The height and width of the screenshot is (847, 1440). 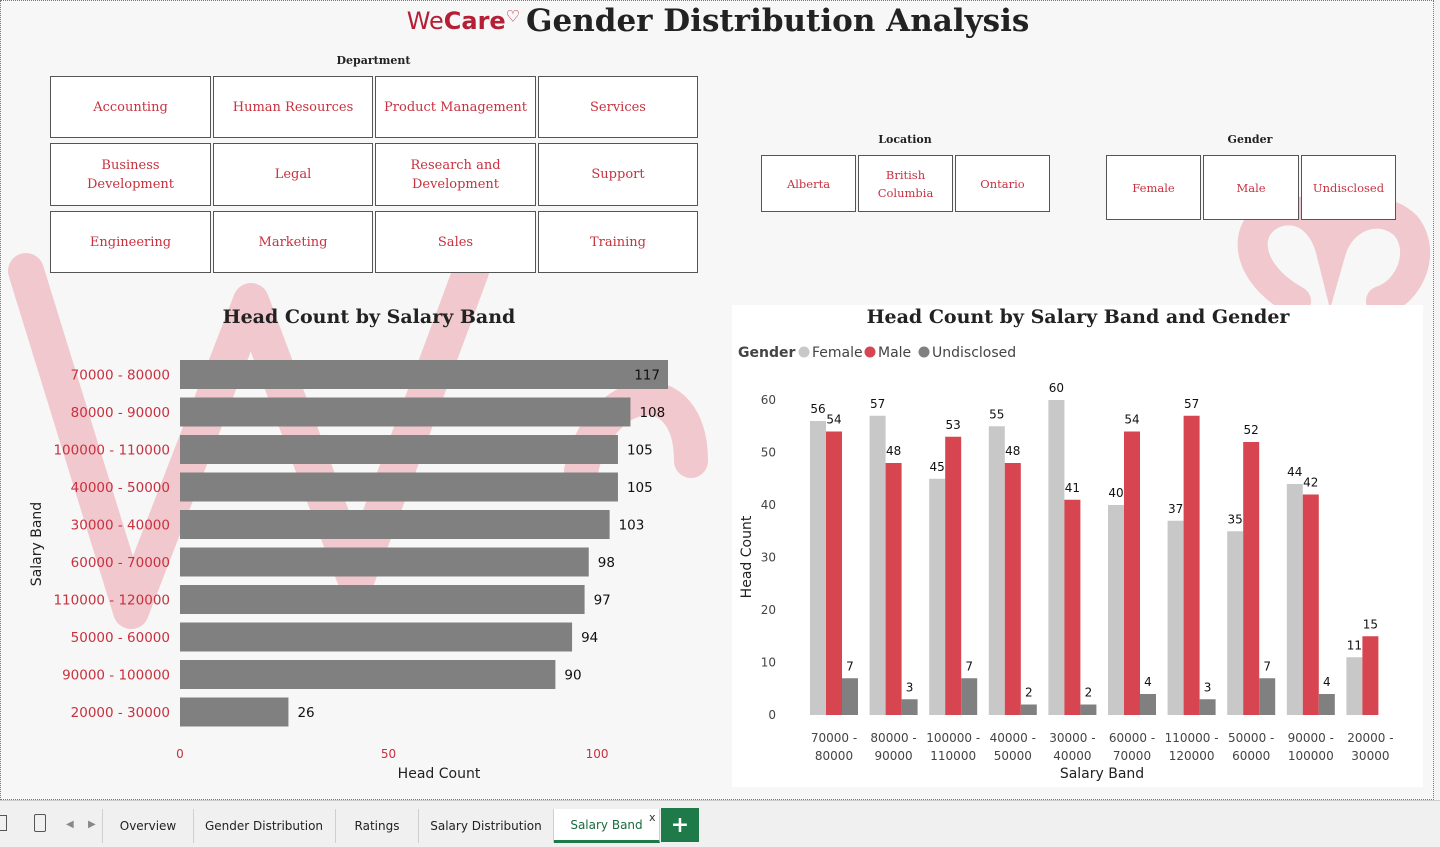 I want to click on page-title: Gender Distribution Analysis, so click(x=778, y=21).